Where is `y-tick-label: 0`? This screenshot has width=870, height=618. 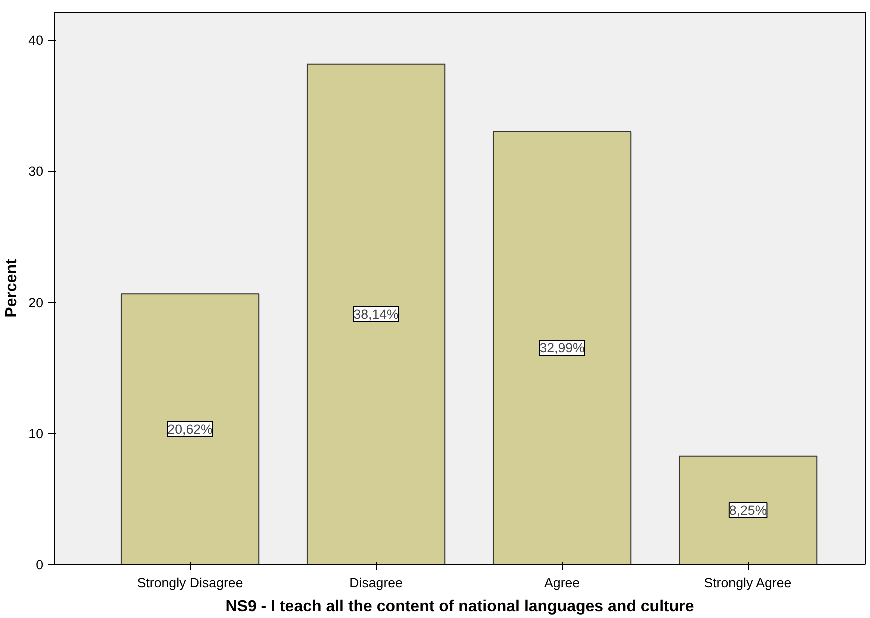 y-tick-label: 0 is located at coordinates (40, 565).